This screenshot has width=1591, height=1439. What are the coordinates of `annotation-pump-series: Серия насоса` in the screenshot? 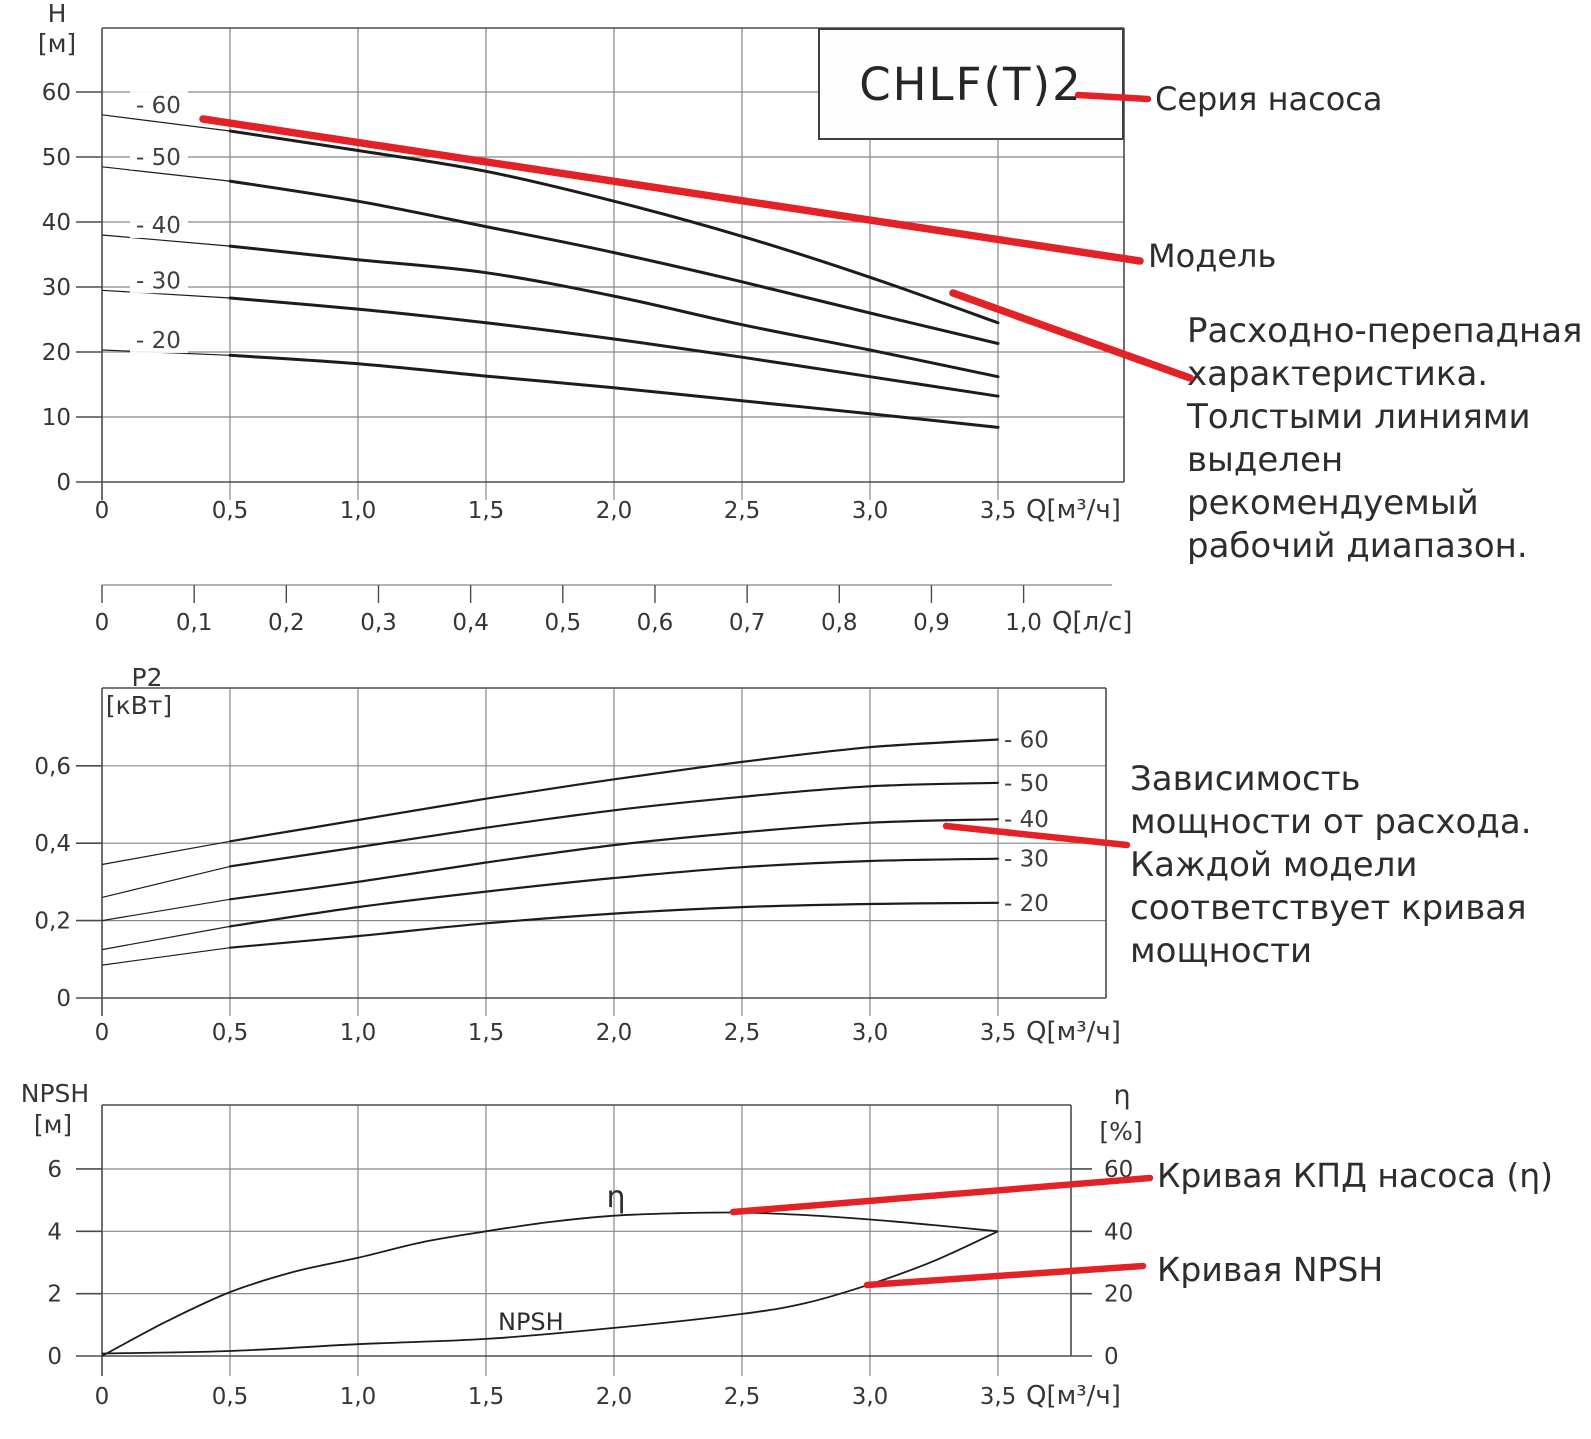 It's located at (1269, 99).